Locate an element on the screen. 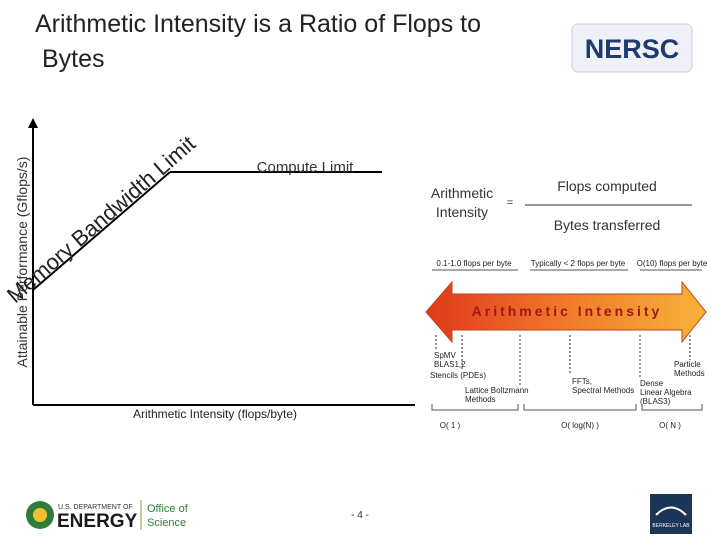  range-label: 0.1-1.0 flops per byte is located at coordinates (474, 263).